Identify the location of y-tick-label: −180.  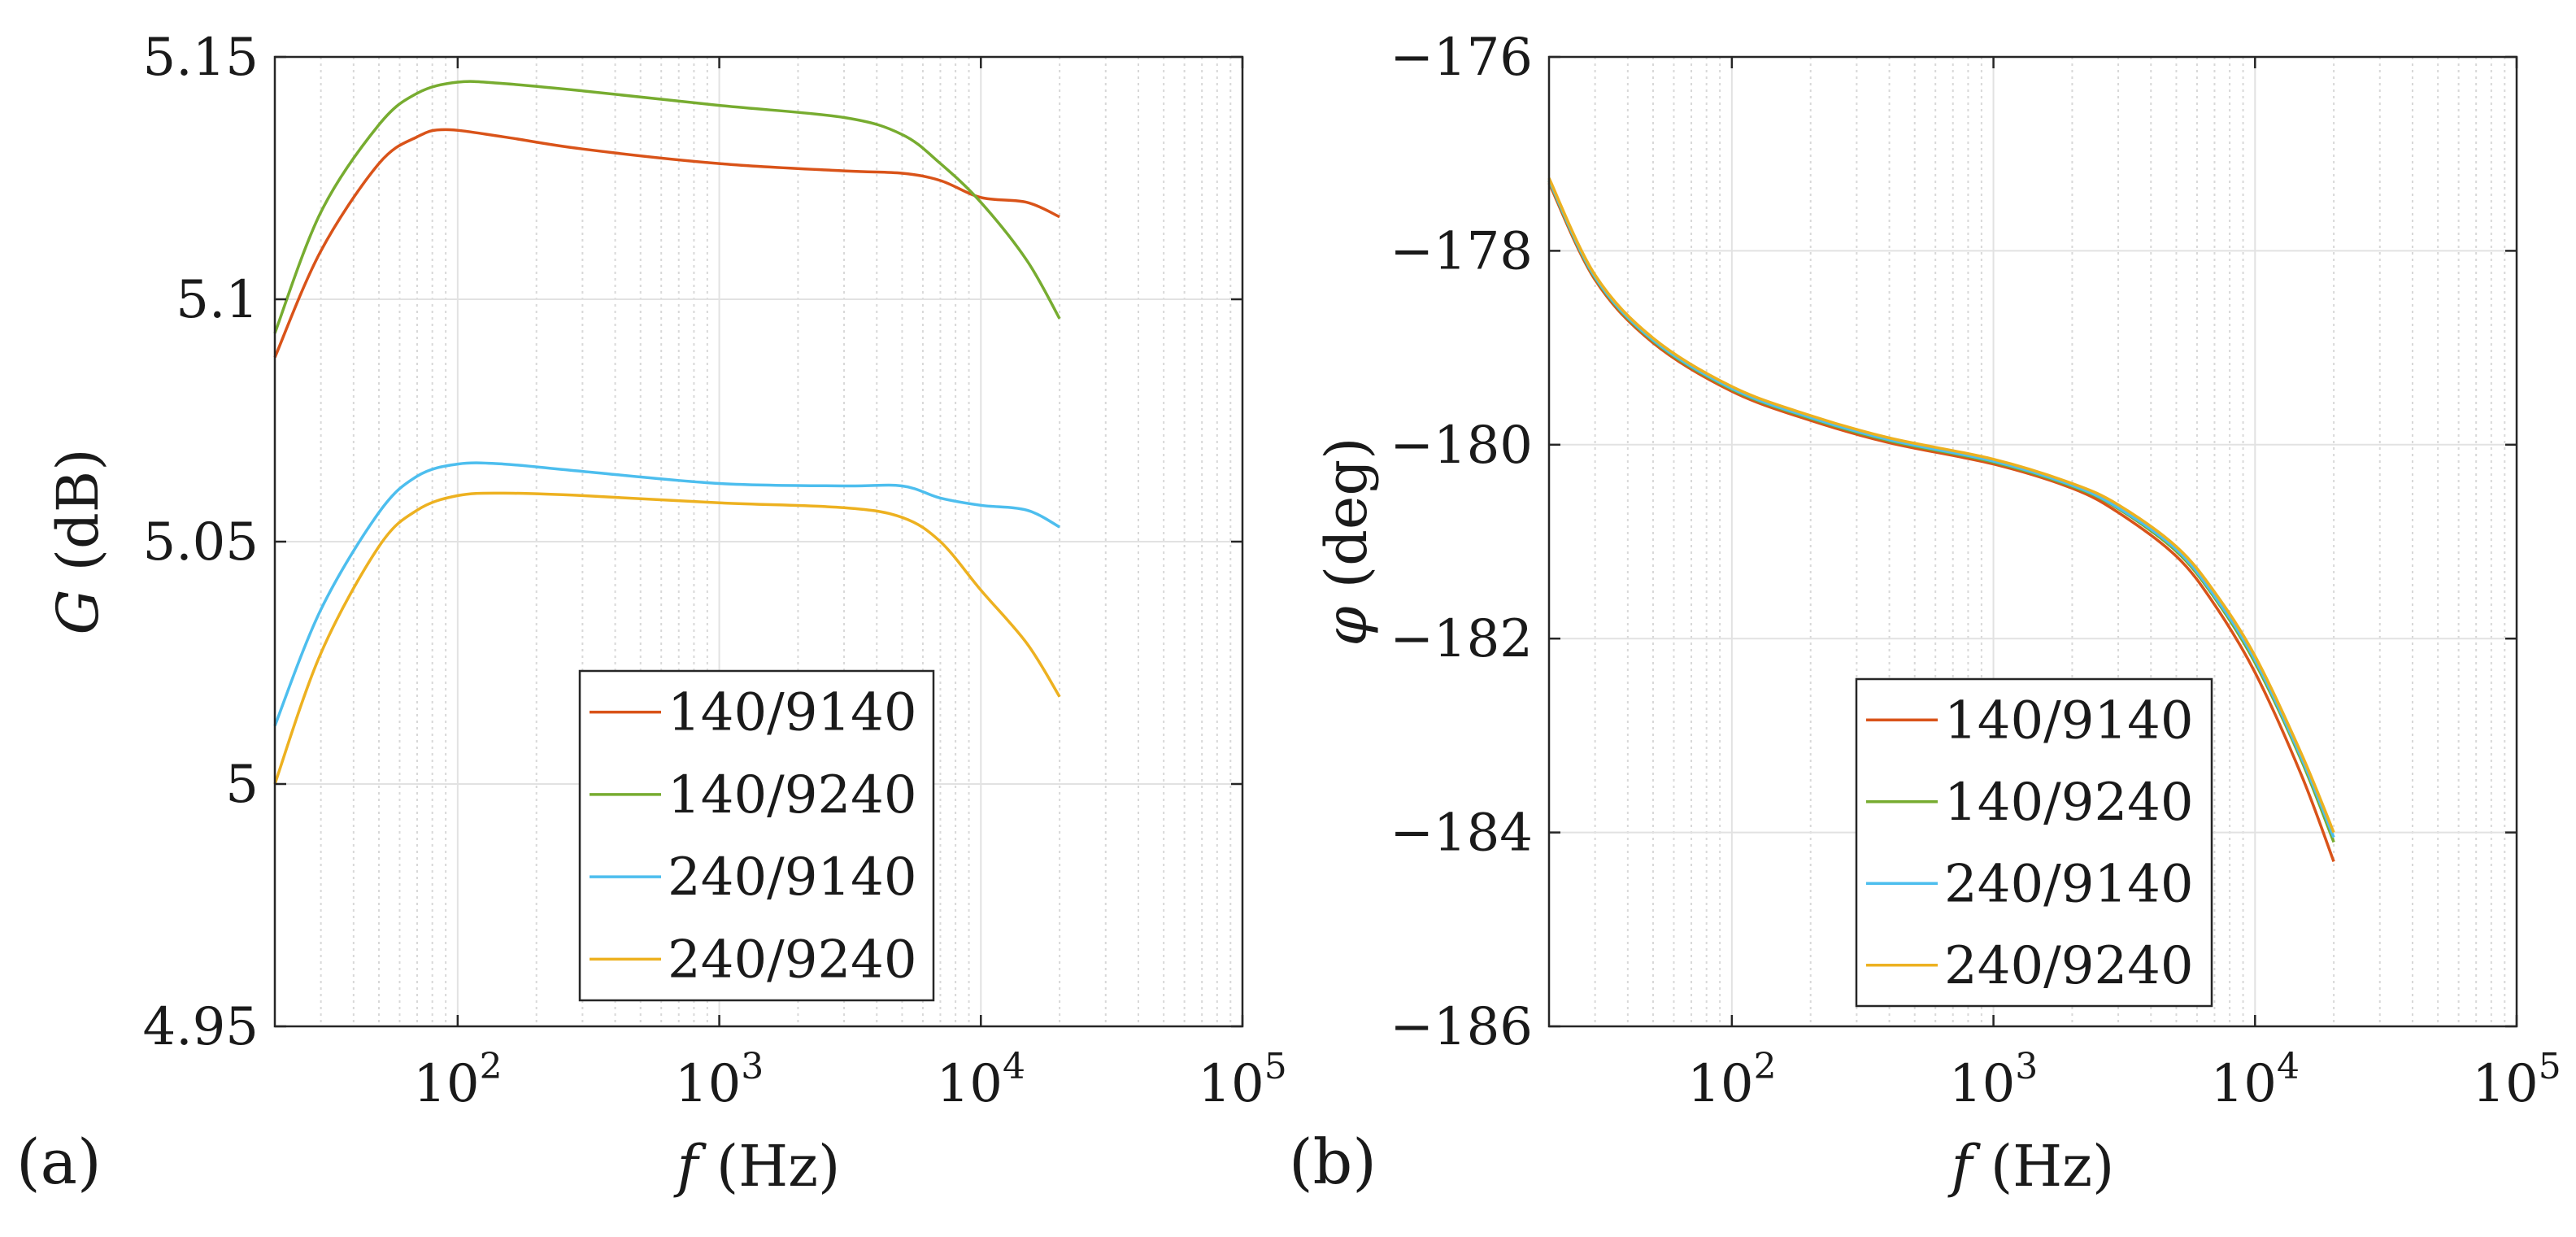
(1461, 446).